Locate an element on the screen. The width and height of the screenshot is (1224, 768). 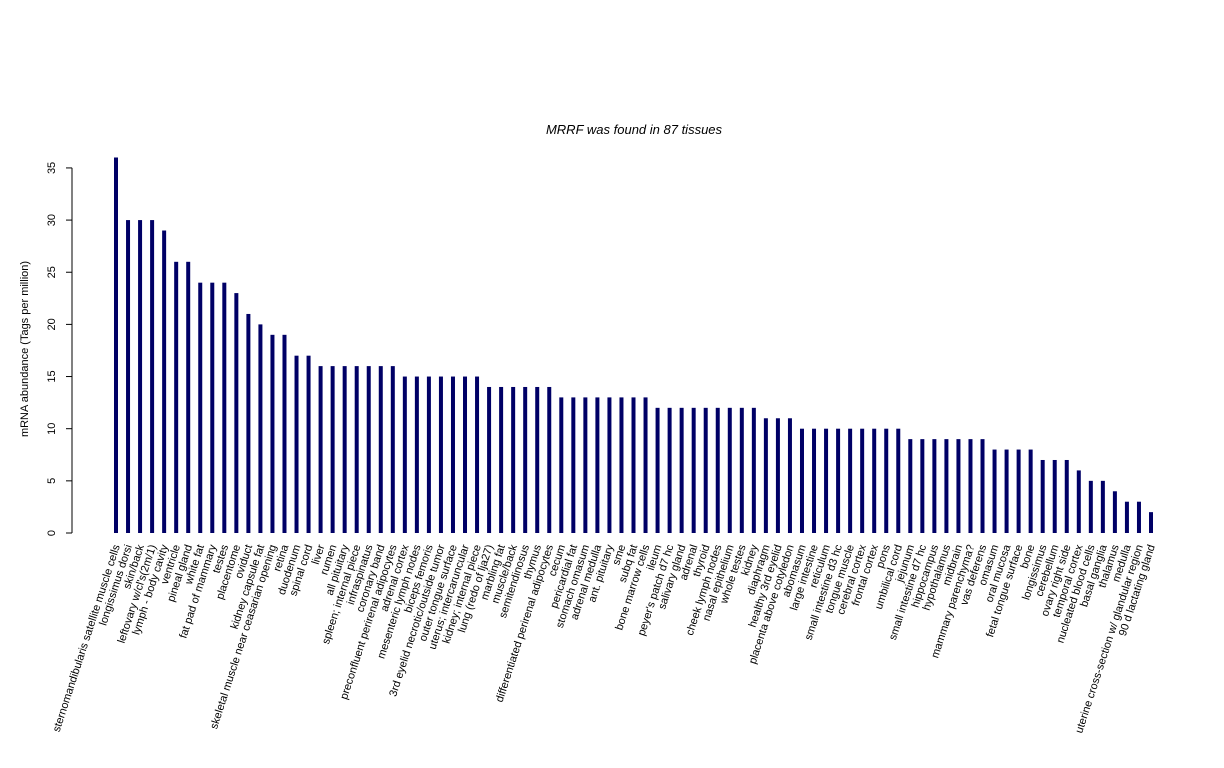
y-tick-label: 15 is located at coordinates (52, 376).